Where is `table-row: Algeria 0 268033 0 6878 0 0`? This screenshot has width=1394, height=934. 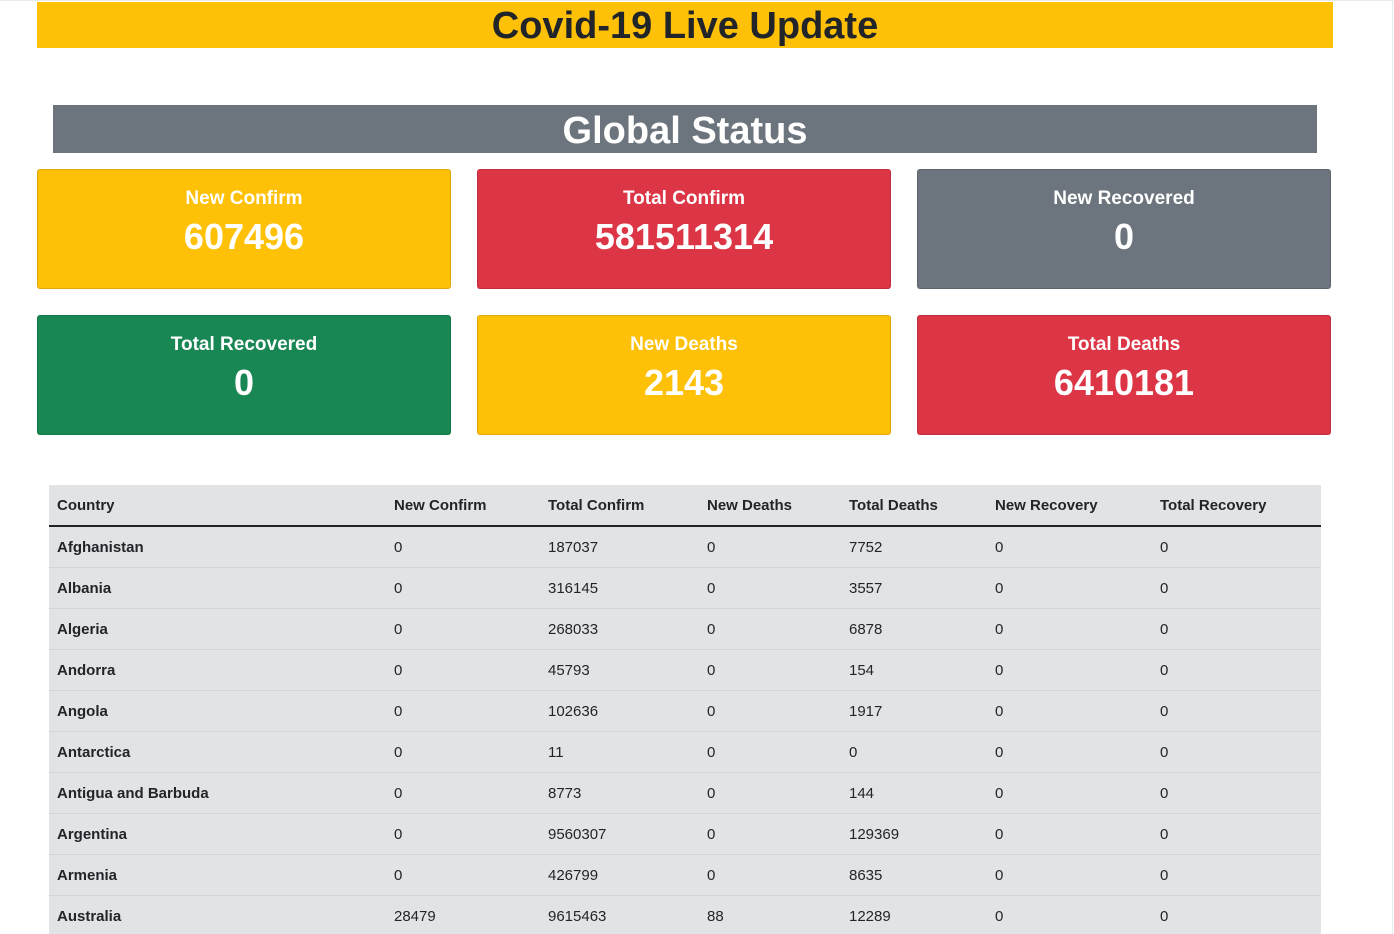 table-row: Algeria 0 268033 0 6878 0 0 is located at coordinates (685, 629).